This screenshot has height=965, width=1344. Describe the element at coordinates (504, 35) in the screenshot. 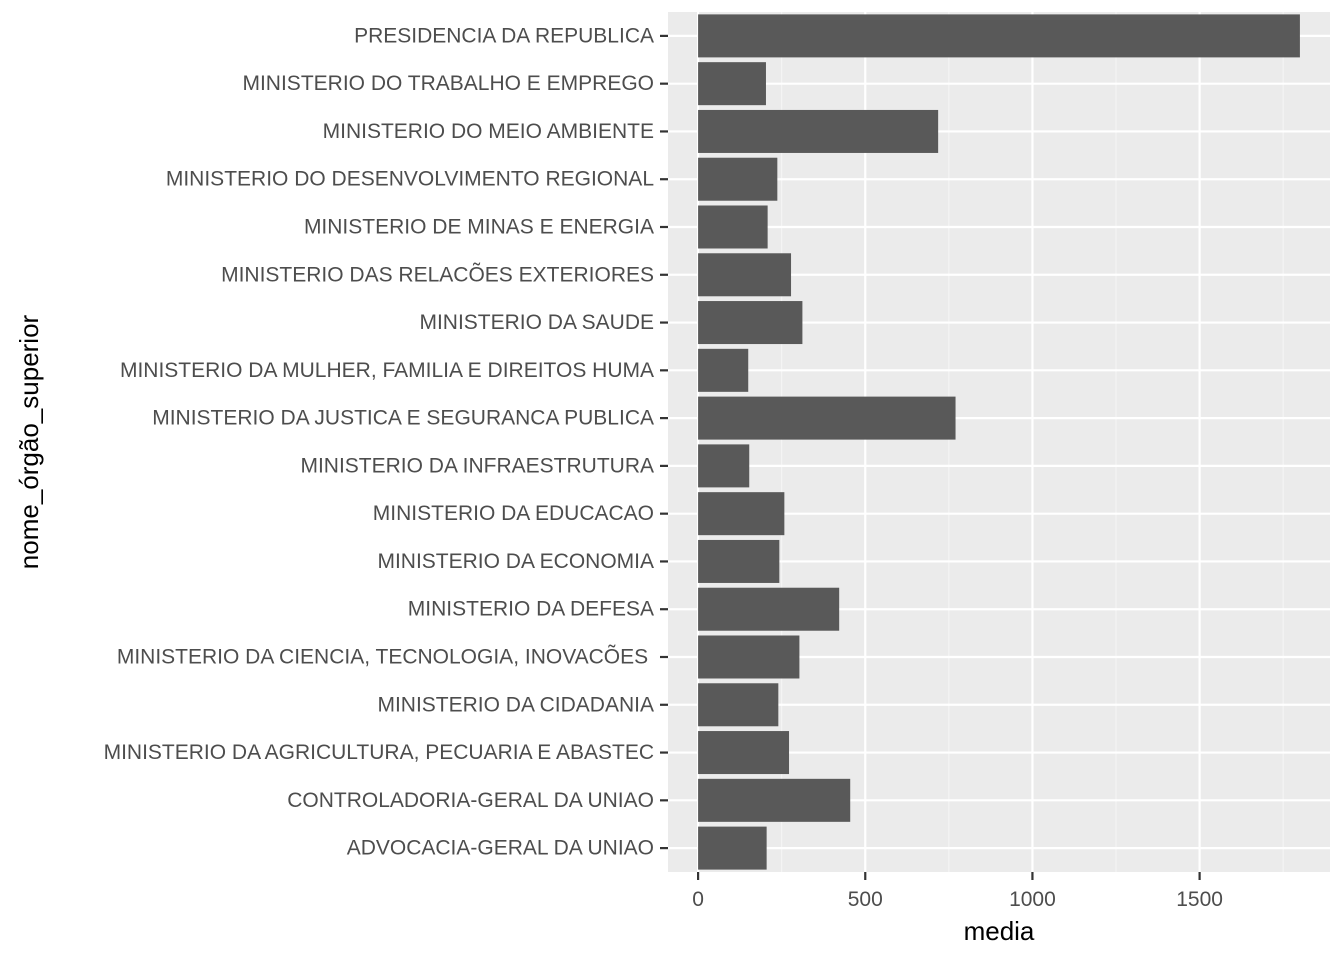

I see `y-tick-label: PRESIDENCIA DA REPUBLICA` at that location.